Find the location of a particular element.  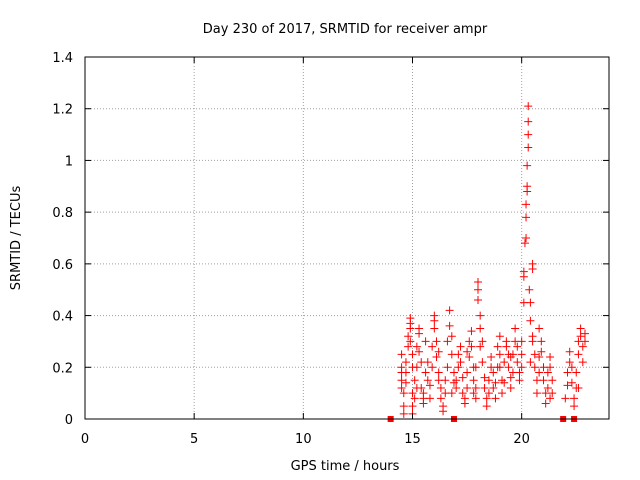

x-tick-label: 0 is located at coordinates (85, 439).